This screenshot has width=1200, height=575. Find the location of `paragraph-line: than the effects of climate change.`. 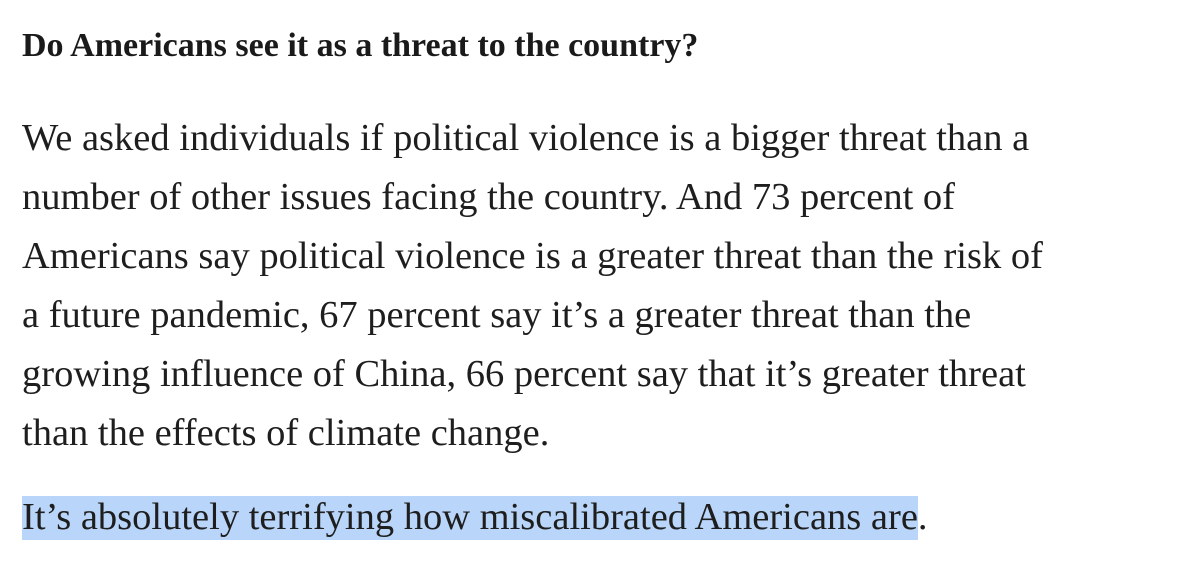

paragraph-line: than the effects of climate change. is located at coordinates (286, 433).